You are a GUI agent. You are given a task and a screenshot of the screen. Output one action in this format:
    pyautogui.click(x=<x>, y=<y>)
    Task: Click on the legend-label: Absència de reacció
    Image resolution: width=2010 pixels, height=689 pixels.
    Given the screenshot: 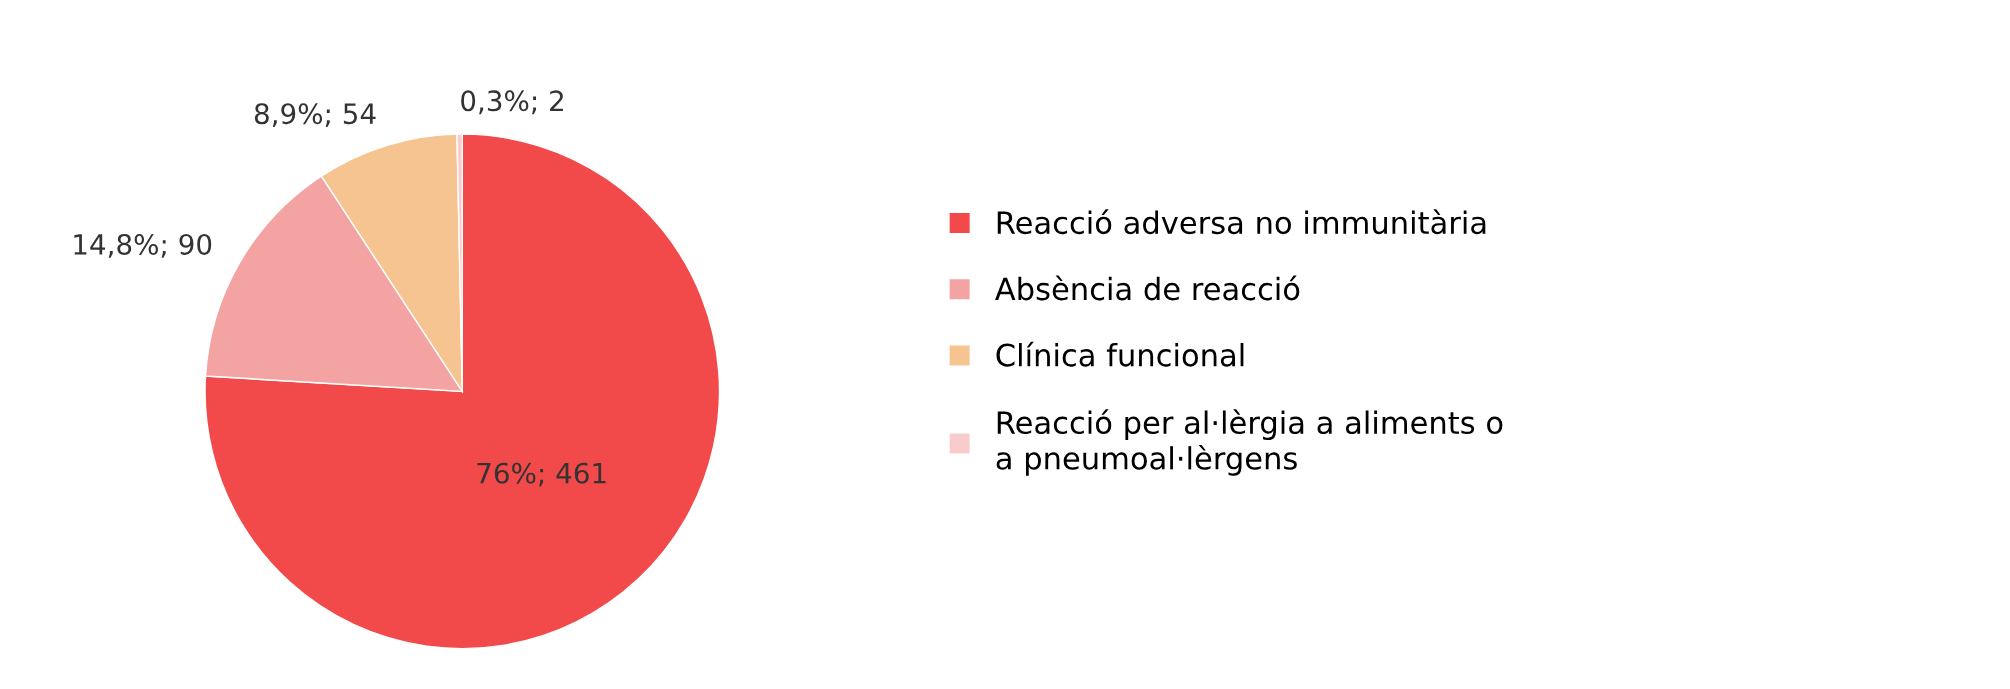 What is the action you would take?
    pyautogui.click(x=1147, y=288)
    